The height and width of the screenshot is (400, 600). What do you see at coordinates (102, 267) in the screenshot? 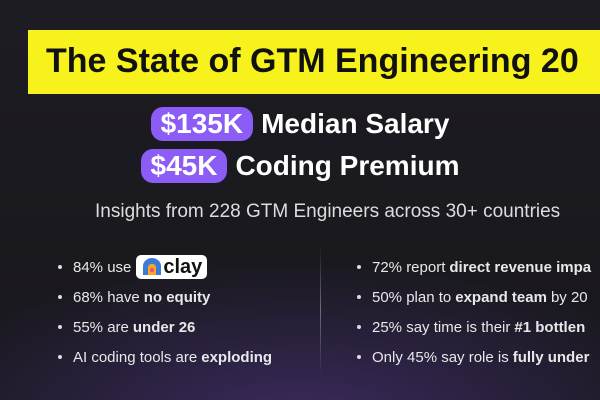
I see `text: 84% use` at bounding box center [102, 267].